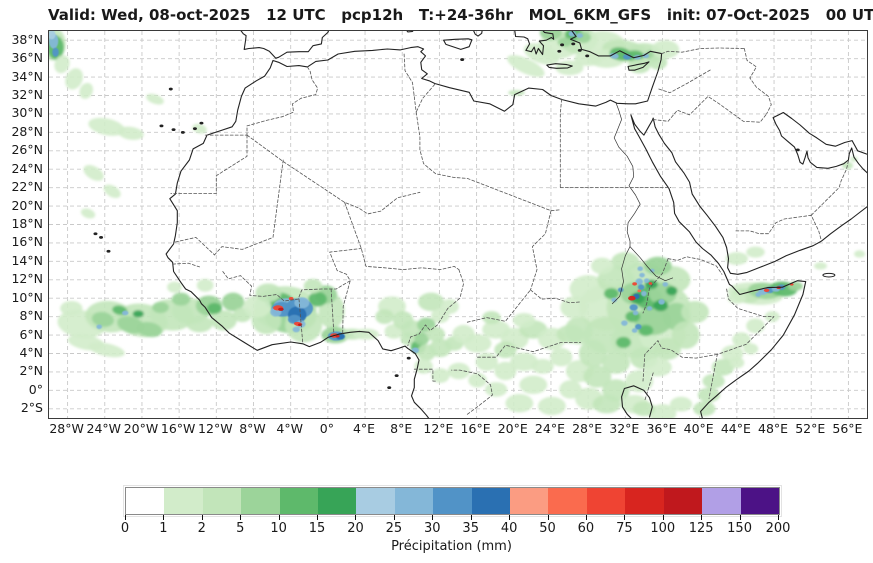 The image size is (873, 563). I want to click on colorbar-tick-label: 15, so click(317, 528).